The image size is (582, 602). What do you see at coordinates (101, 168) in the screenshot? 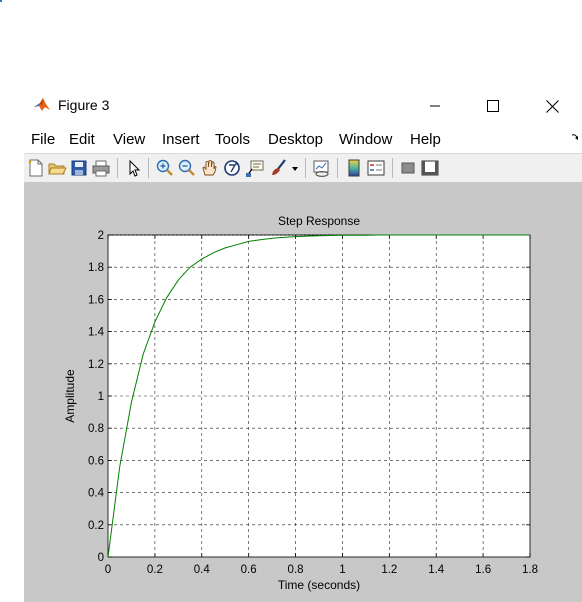
I see `print-icon` at bounding box center [101, 168].